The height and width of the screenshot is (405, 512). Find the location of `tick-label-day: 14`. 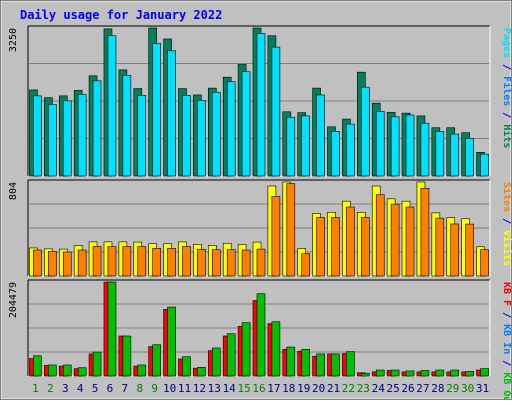

tick-label-day: 14 is located at coordinates (230, 388).